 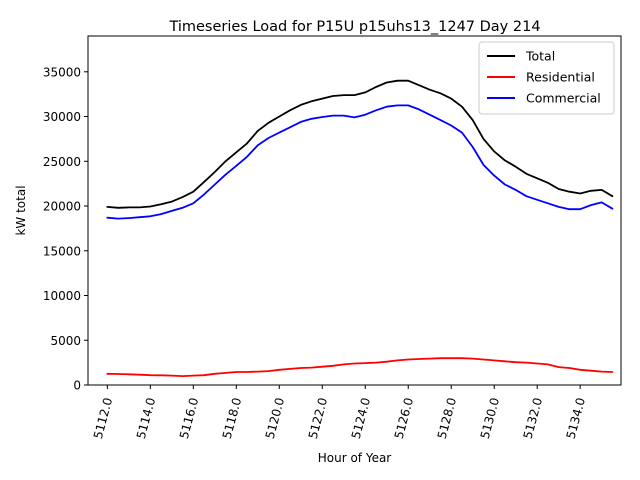 I want to click on x-tick-label: 5114.0, so click(x=146, y=418).